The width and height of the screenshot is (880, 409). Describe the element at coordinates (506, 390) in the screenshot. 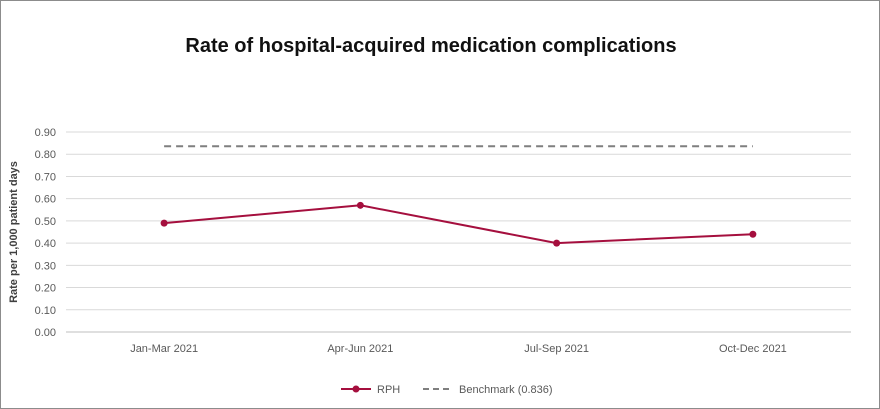

I see `legend-label: Benchmark (0.836)` at that location.